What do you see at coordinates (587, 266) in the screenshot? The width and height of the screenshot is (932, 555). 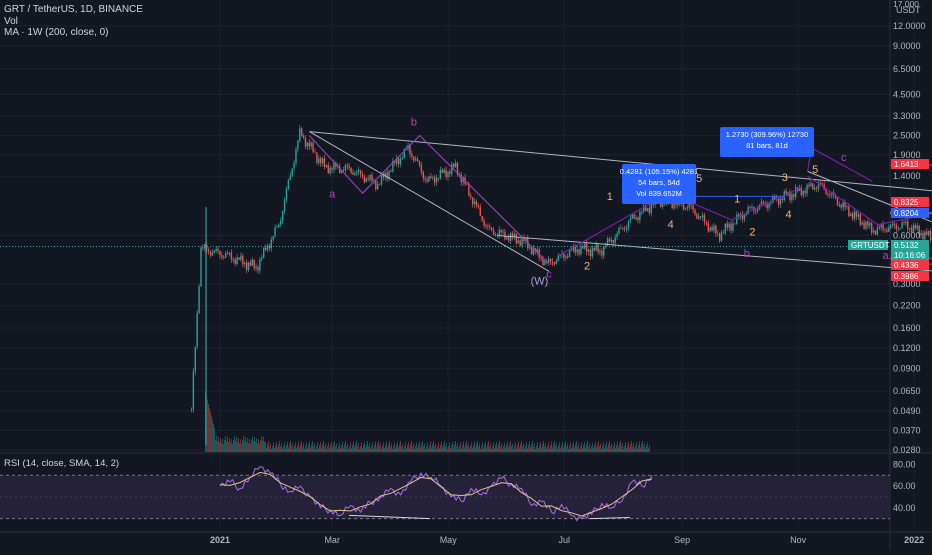 I see `wave-label: 2` at bounding box center [587, 266].